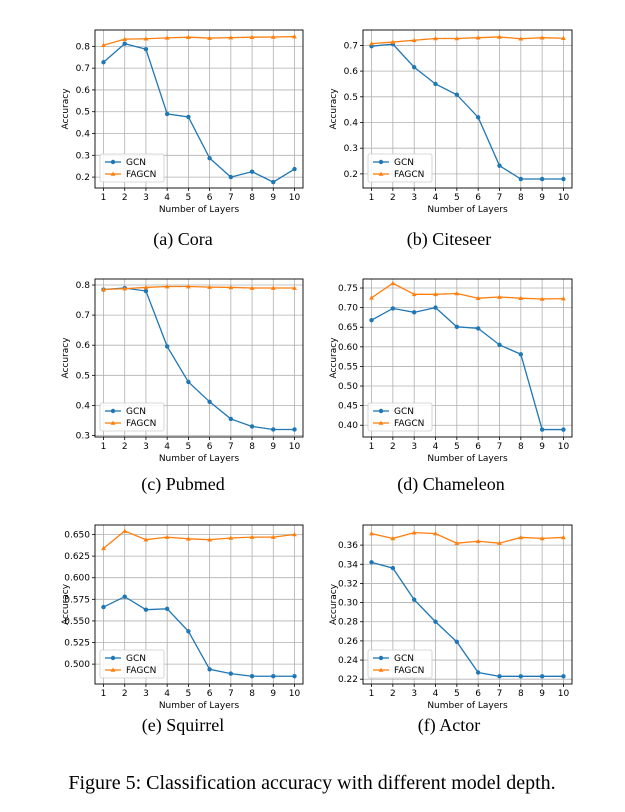 This screenshot has height=812, width=625. Describe the element at coordinates (104, 447) in the screenshot. I see `x-tick-label: 1` at that location.